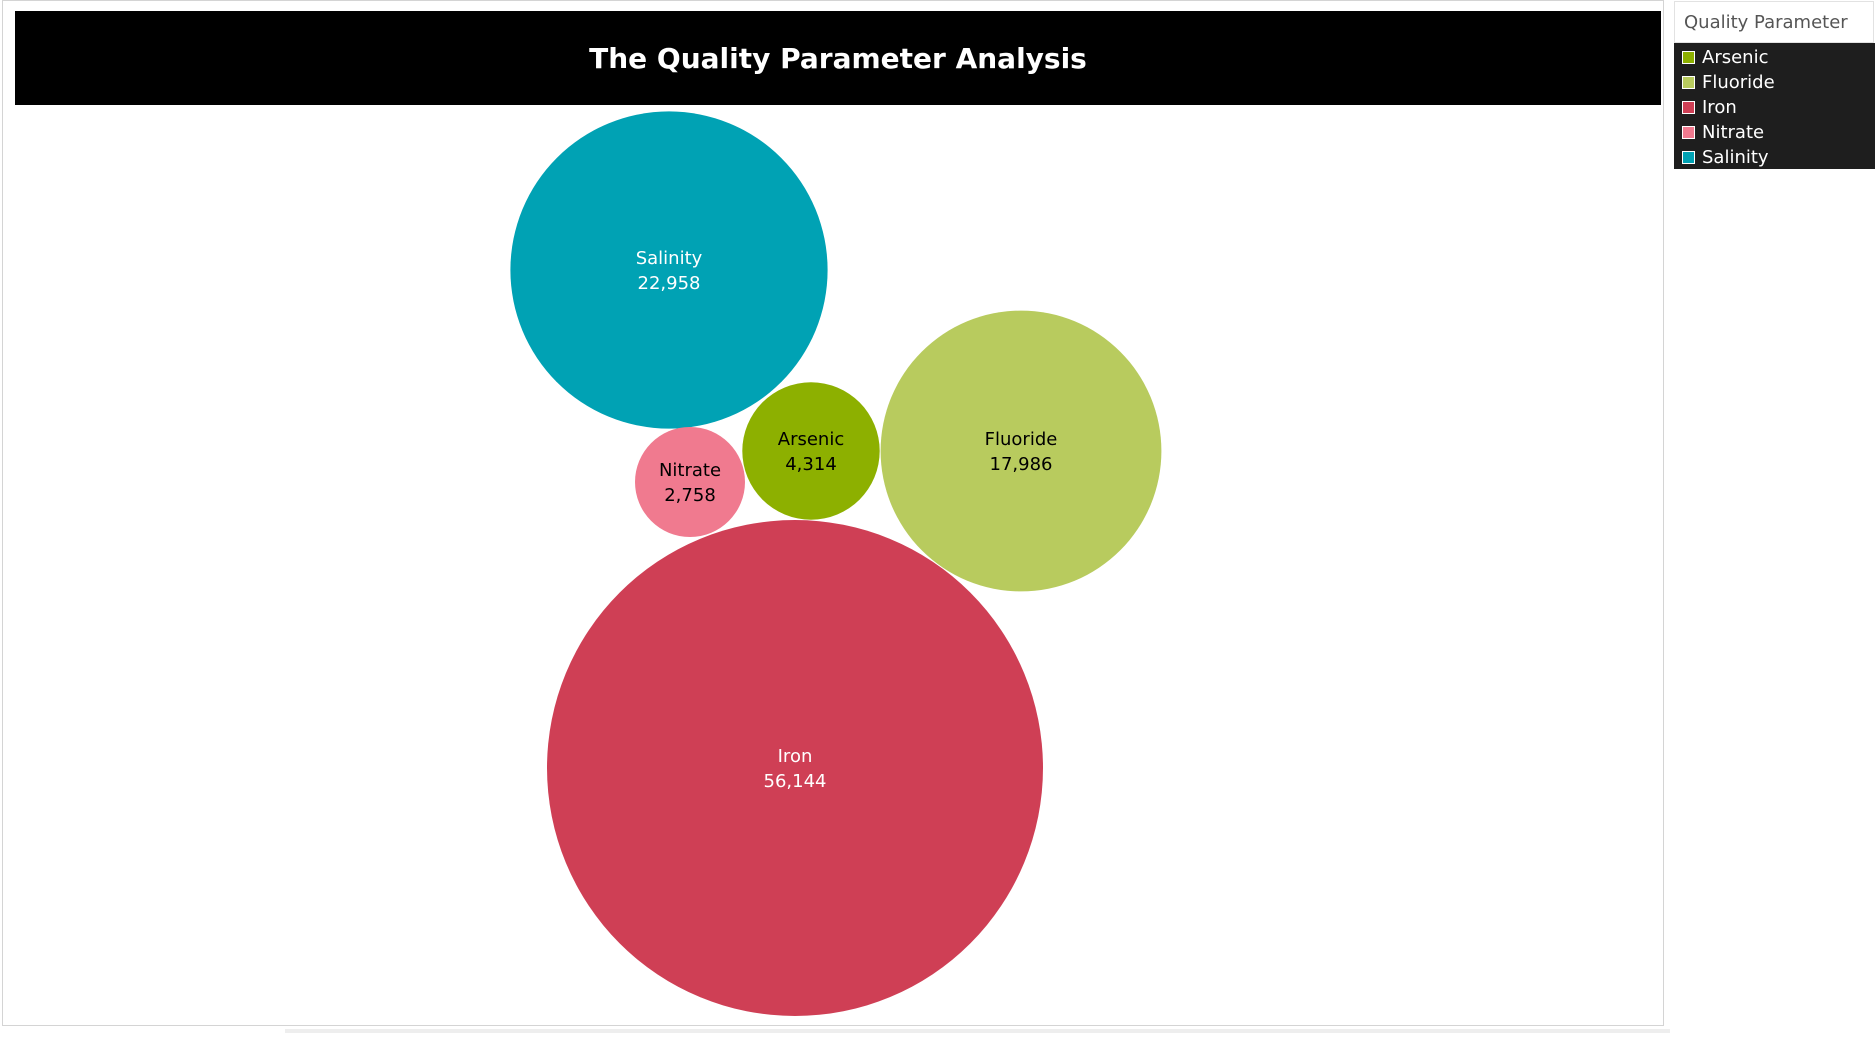  I want to click on legend-item-fluoride: Fluoride, so click(1774, 82).